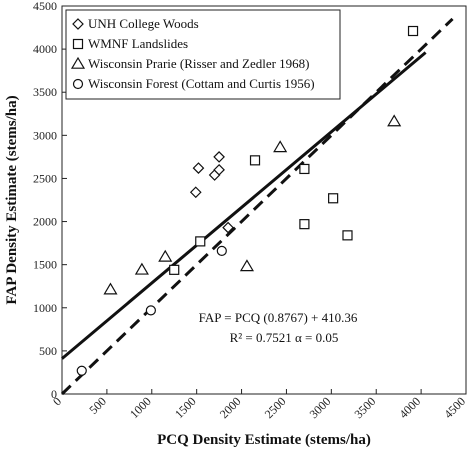 The image size is (474, 453). What do you see at coordinates (45, 222) in the screenshot?
I see `y-tick-label: 2000` at bounding box center [45, 222].